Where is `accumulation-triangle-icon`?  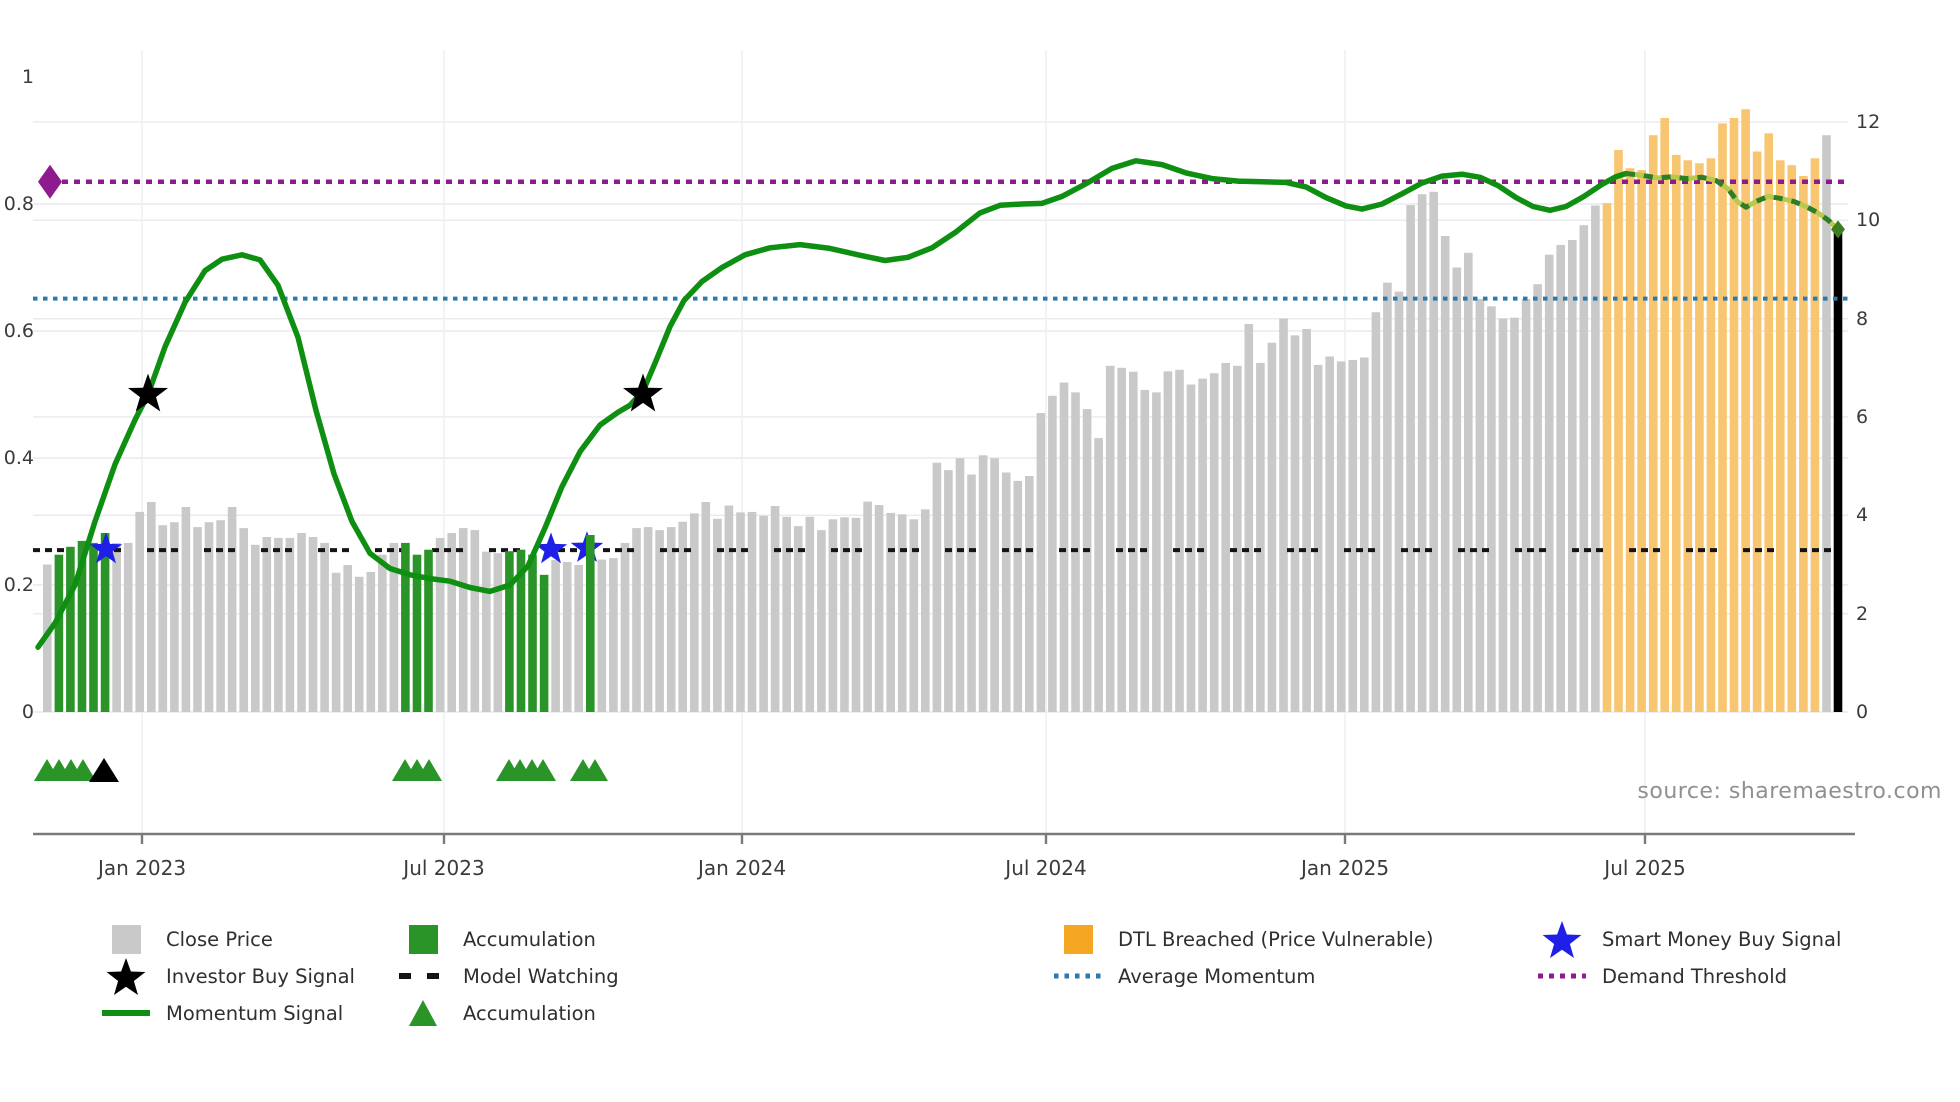 accumulation-triangle-icon is located at coordinates (543, 770).